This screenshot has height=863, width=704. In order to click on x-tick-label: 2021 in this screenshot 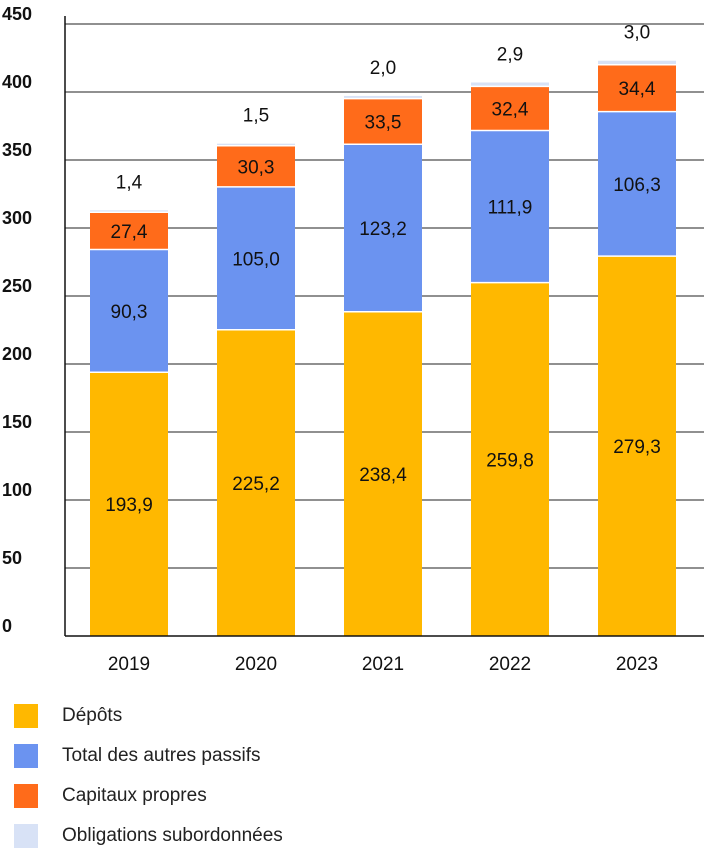, I will do `click(383, 664)`.